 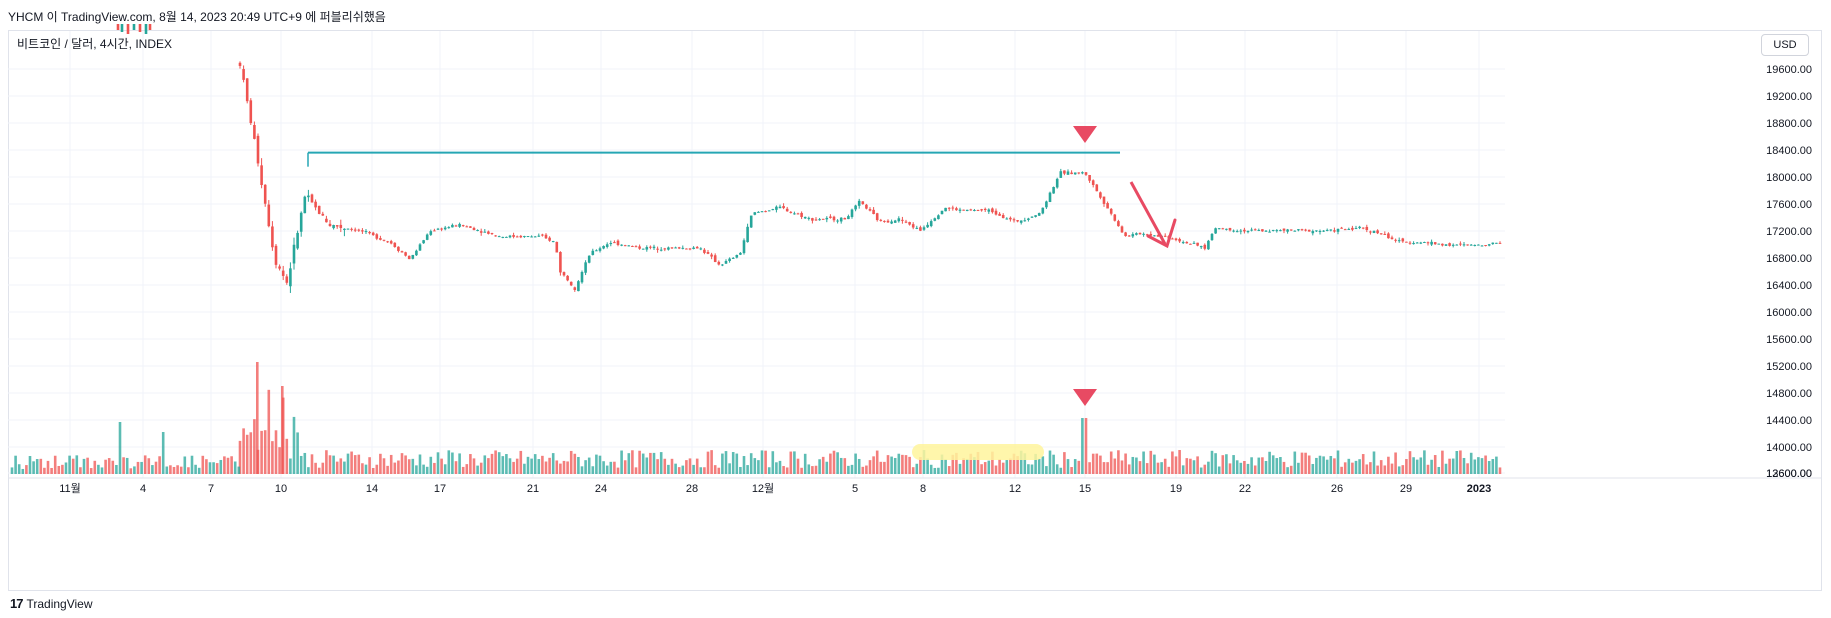 I want to click on x-tick-label: 17, so click(x=440, y=489).